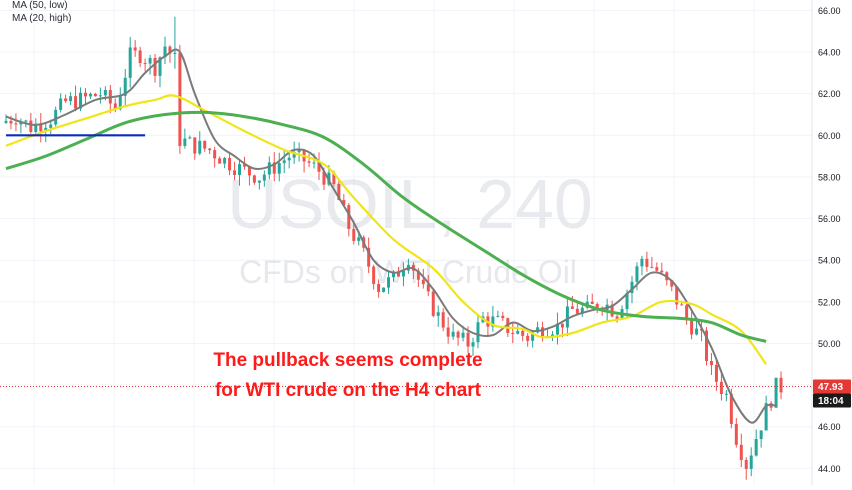 Image resolution: width=852 pixels, height=490 pixels. What do you see at coordinates (829, 427) in the screenshot?
I see `y-tick-label: 46.00` at bounding box center [829, 427].